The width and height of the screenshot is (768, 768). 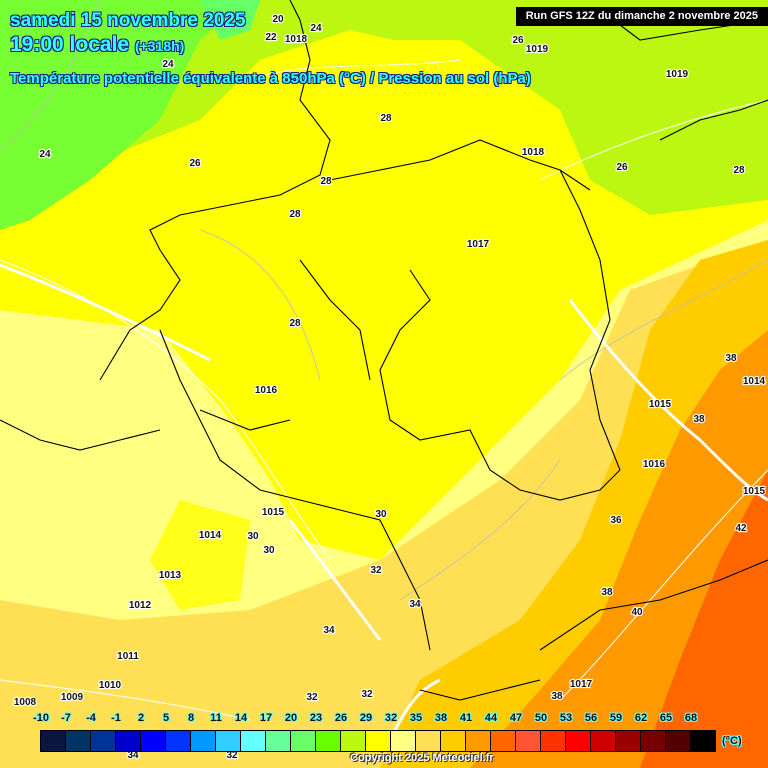 What do you see at coordinates (341, 718) in the screenshot?
I see `legend-tick: 26` at bounding box center [341, 718].